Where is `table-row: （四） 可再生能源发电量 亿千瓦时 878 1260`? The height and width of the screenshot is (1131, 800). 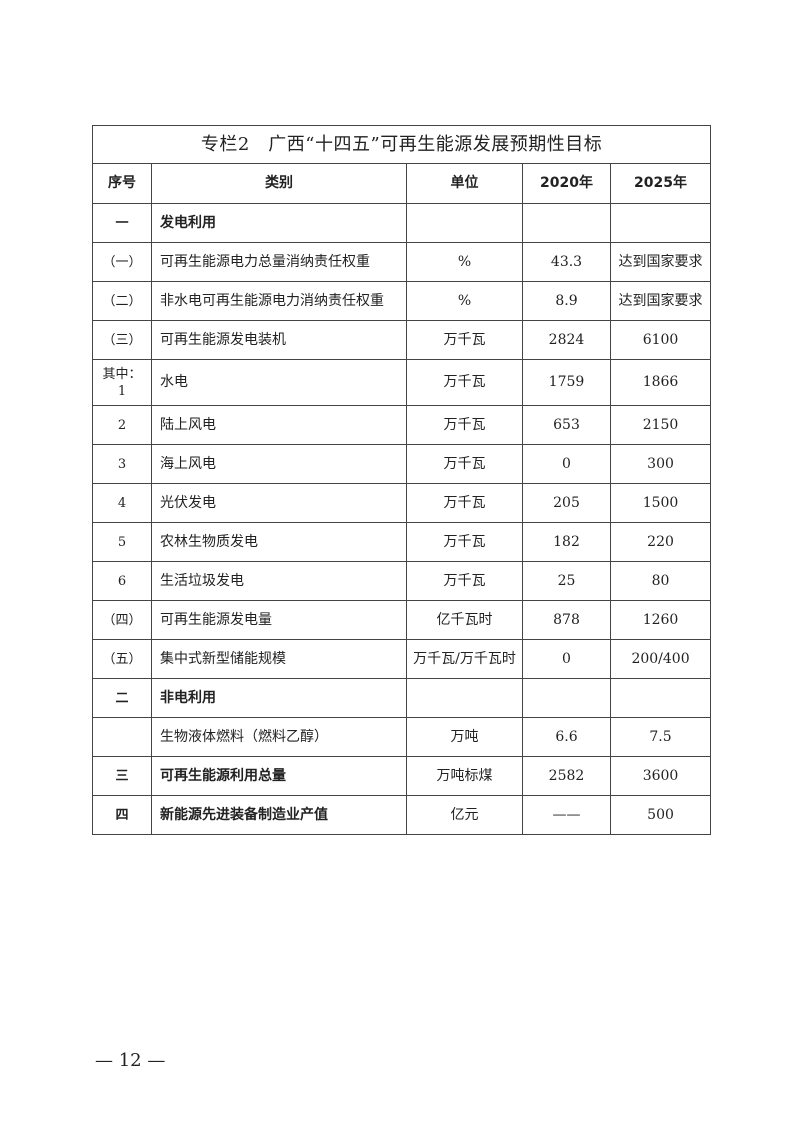 table-row: （四） 可再生能源发电量 亿千瓦时 878 1260 is located at coordinates (402, 620).